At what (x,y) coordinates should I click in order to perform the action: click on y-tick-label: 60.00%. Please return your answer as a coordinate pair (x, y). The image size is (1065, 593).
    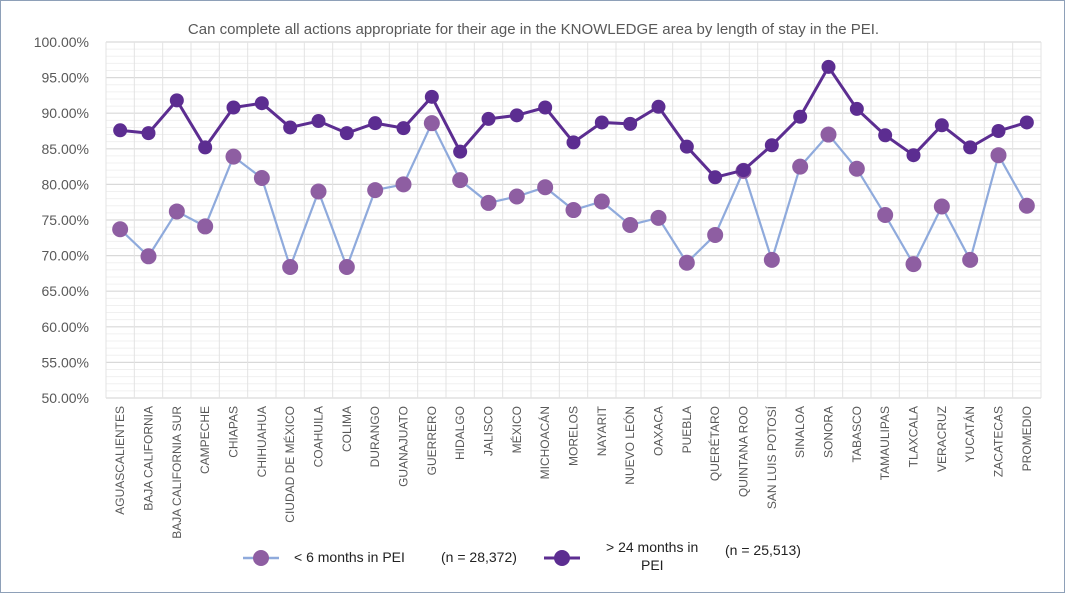
    Looking at the image, I should click on (65, 327).